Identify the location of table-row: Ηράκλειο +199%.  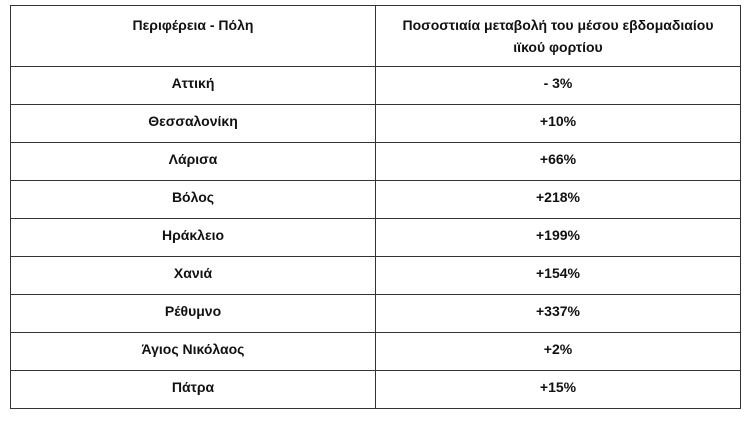
(375, 237).